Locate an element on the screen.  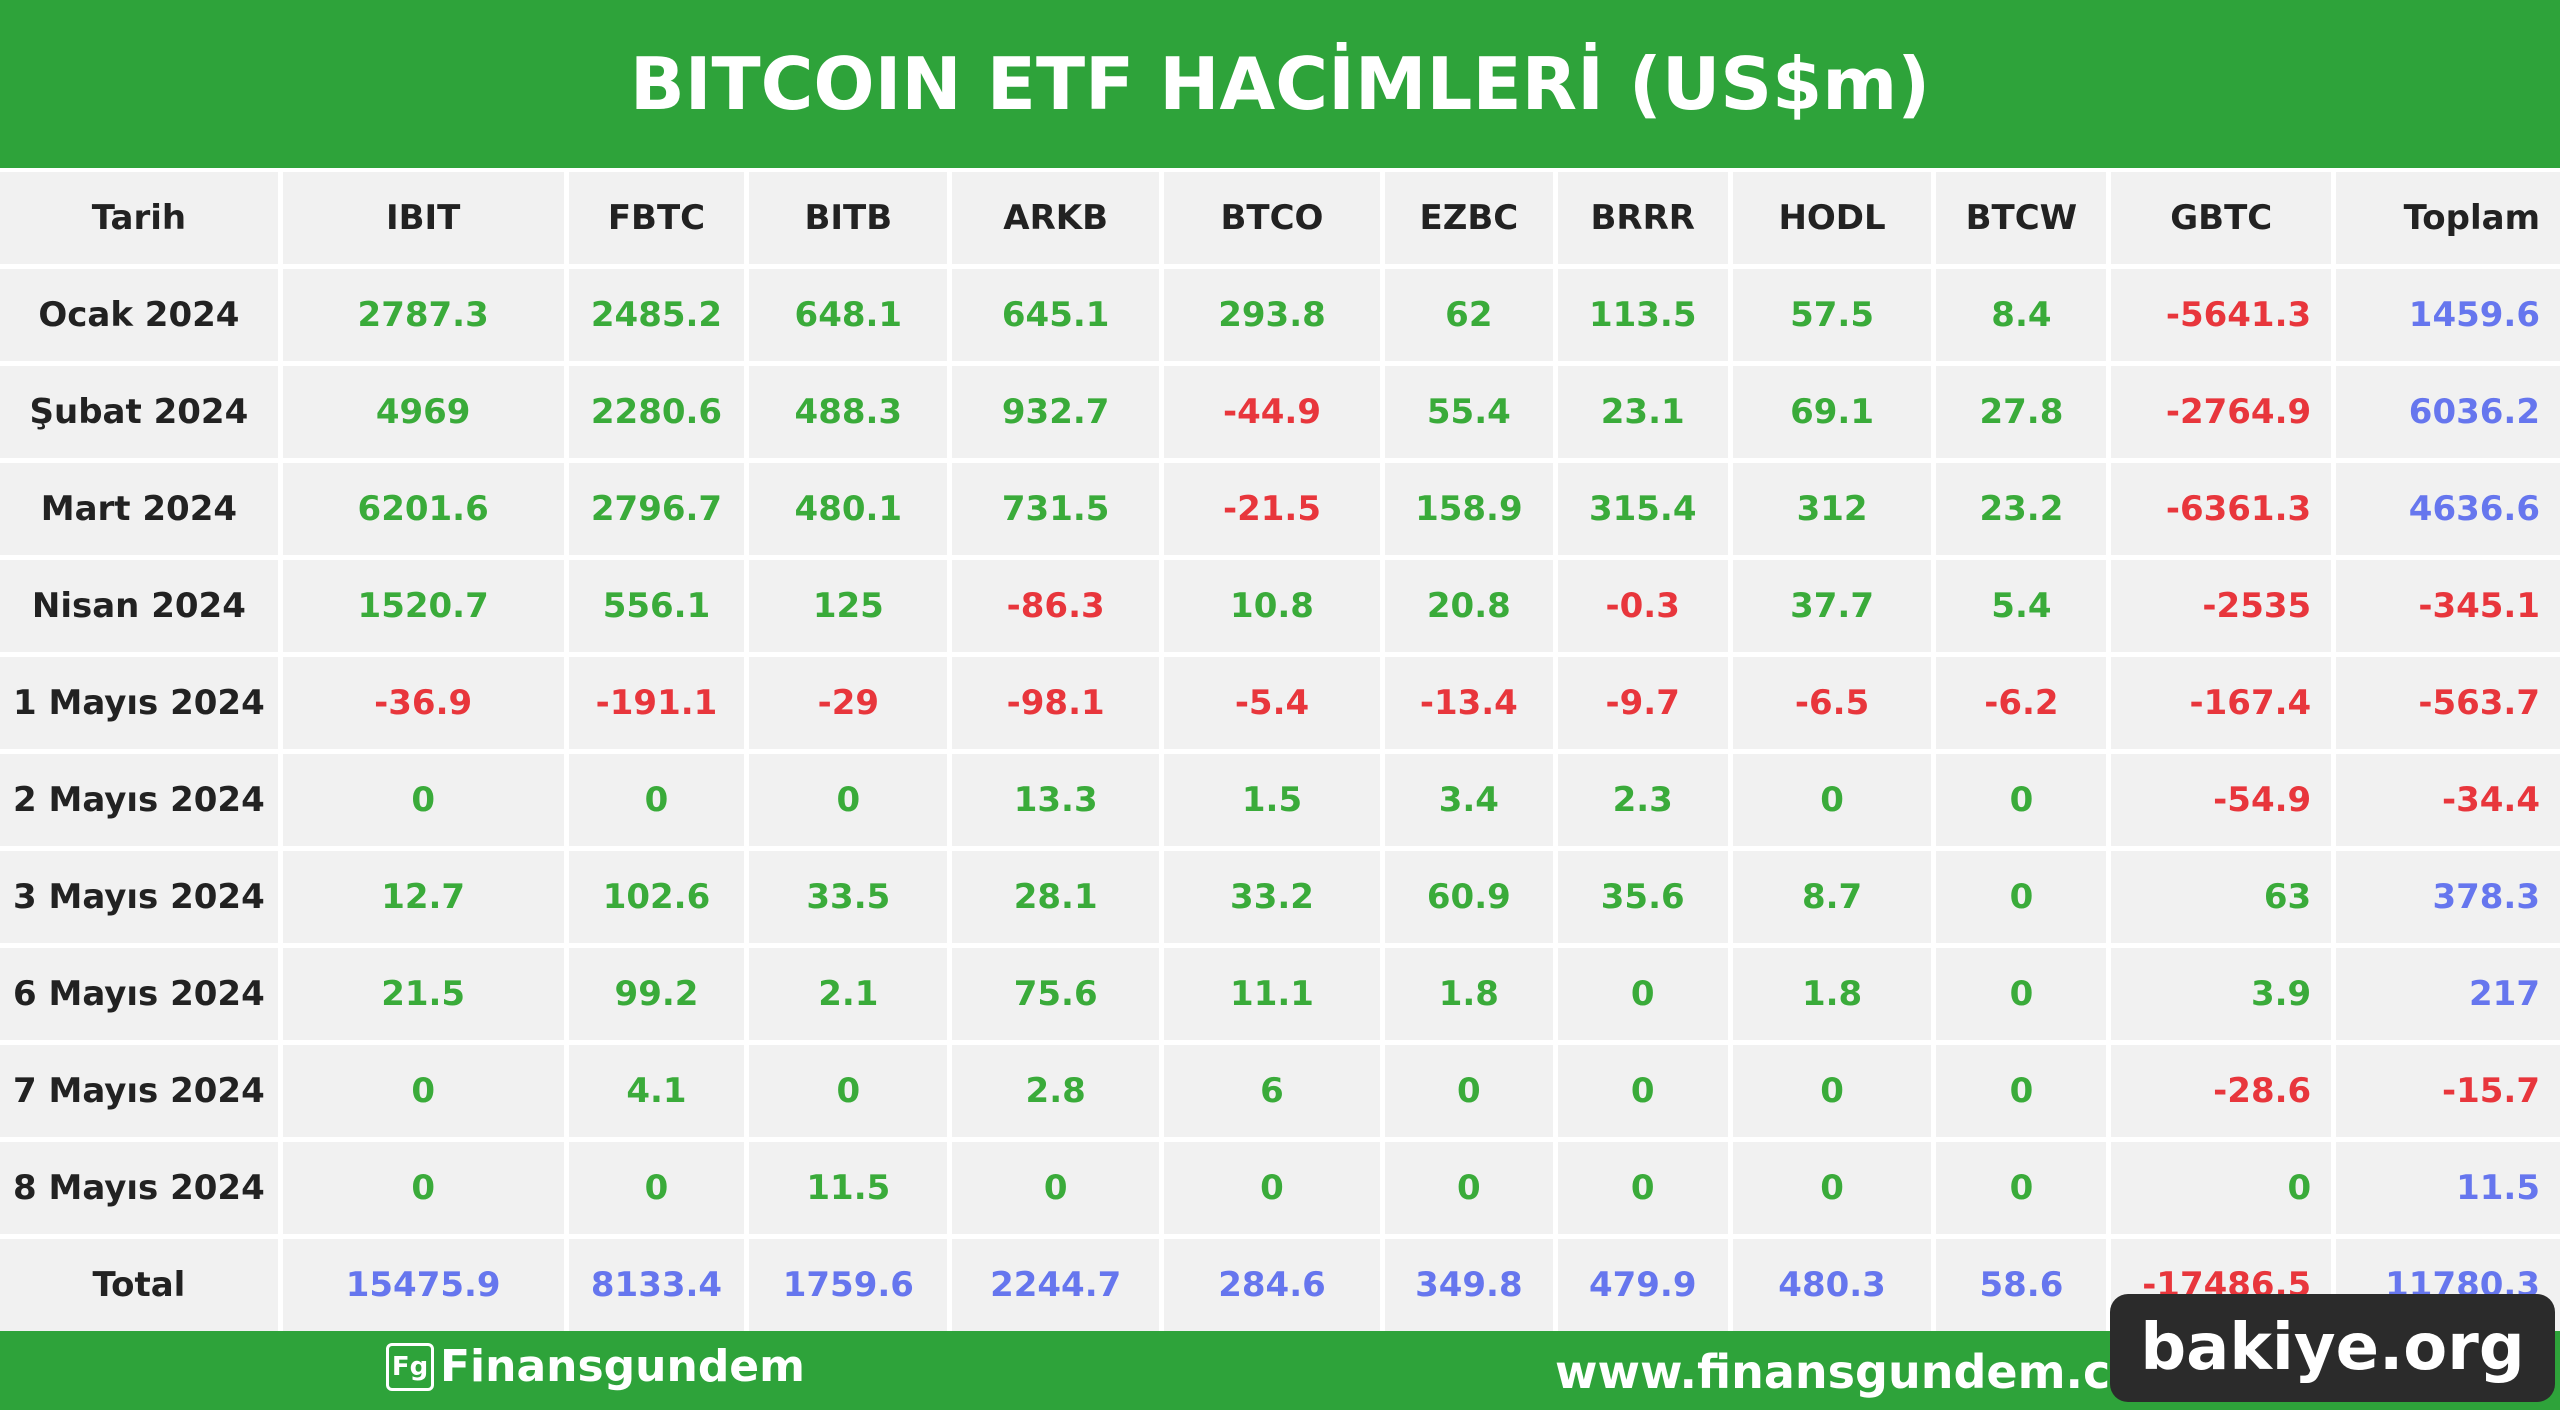
column-header: HODL is located at coordinates (1832, 218).